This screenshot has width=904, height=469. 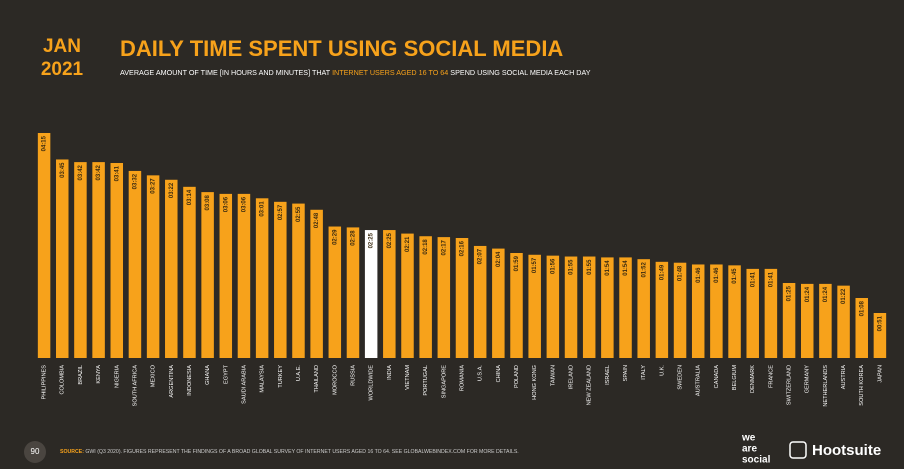 What do you see at coordinates (208, 202) in the screenshot?
I see `value-label: 03:08` at bounding box center [208, 202].